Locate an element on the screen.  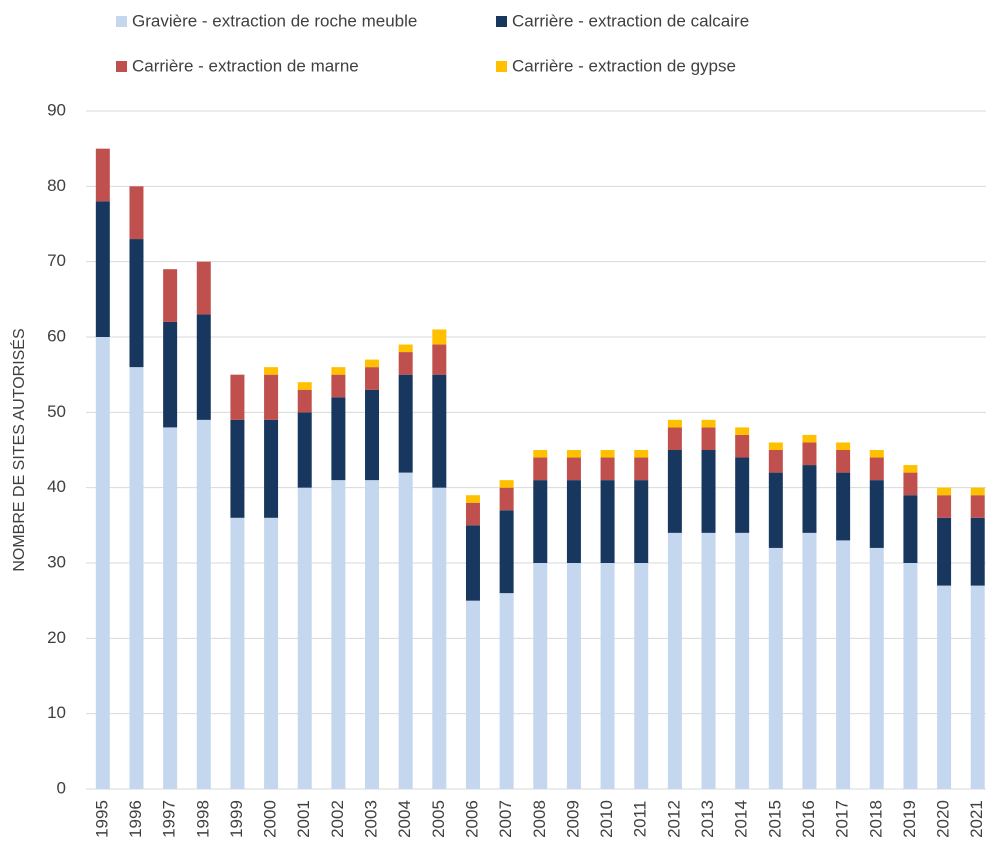
x-tick-label: 2012 is located at coordinates (673, 819).